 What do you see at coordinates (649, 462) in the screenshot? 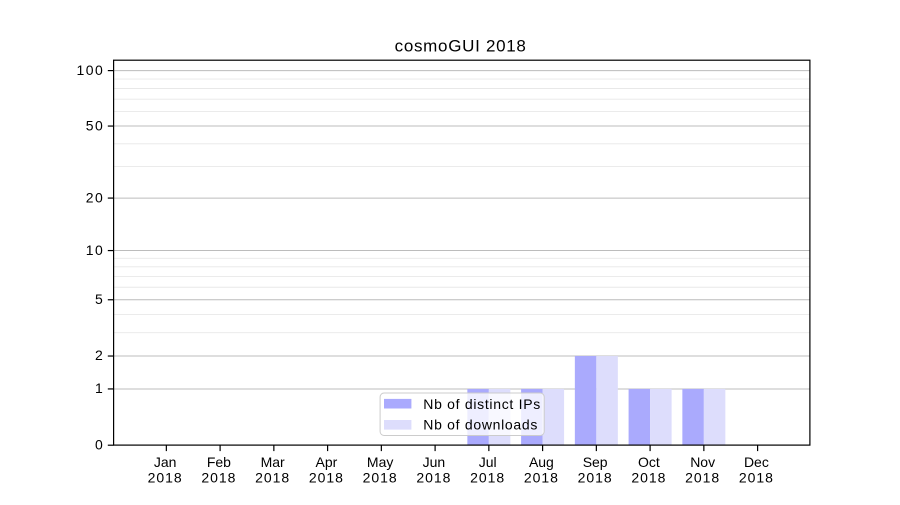
I see `svg-text: Oct` at bounding box center [649, 462].